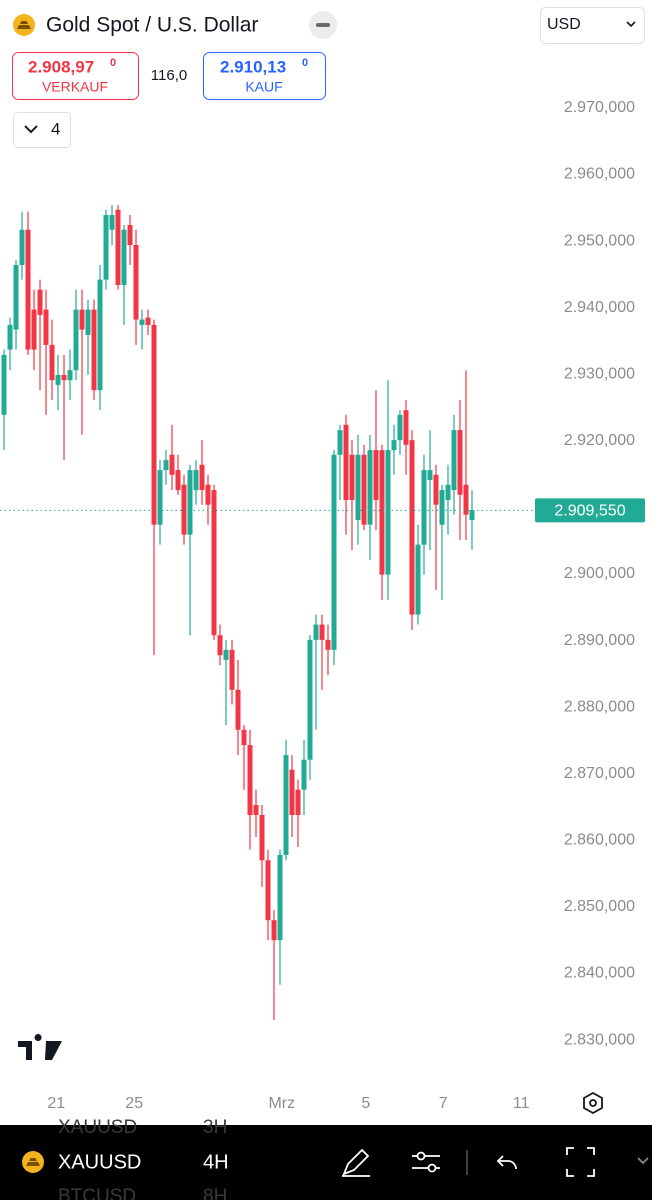 Image resolution: width=652 pixels, height=1200 pixels. I want to click on buy-label: KAUF, so click(263, 87).